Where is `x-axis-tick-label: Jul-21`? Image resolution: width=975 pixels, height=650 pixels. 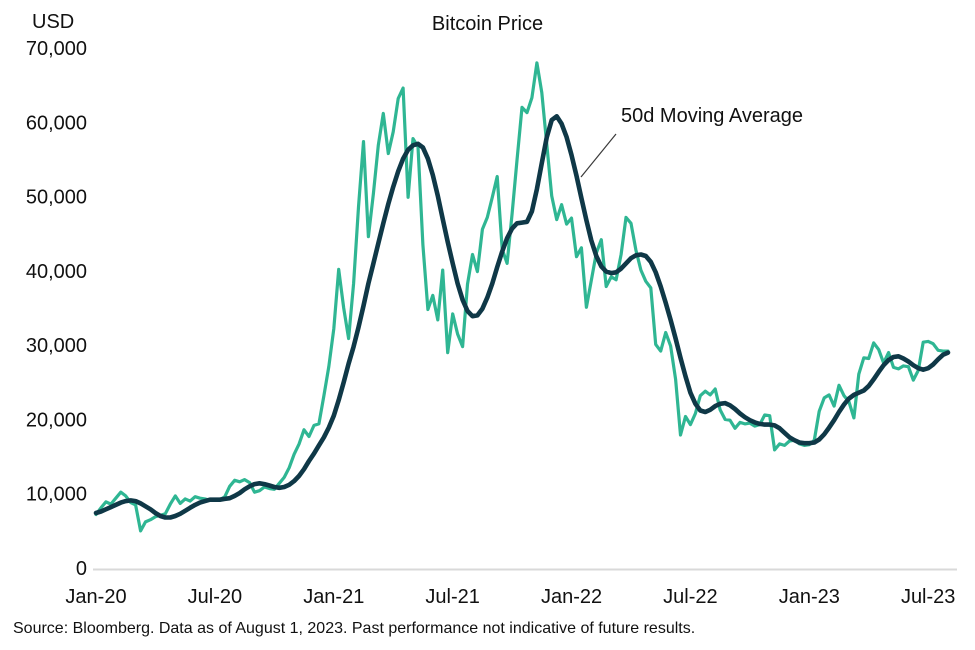
x-axis-tick-label: Jul-21 is located at coordinates (452, 597).